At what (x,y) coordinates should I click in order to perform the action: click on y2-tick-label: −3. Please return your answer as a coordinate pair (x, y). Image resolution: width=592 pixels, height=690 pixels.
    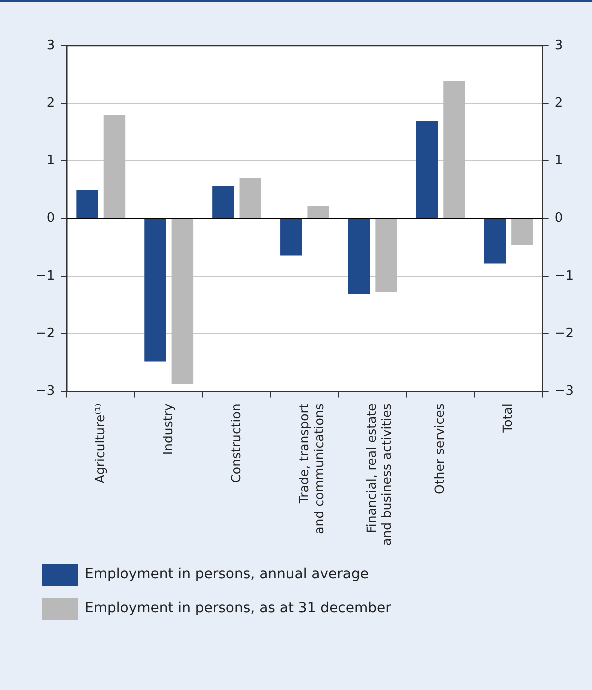
    Looking at the image, I should click on (564, 392).